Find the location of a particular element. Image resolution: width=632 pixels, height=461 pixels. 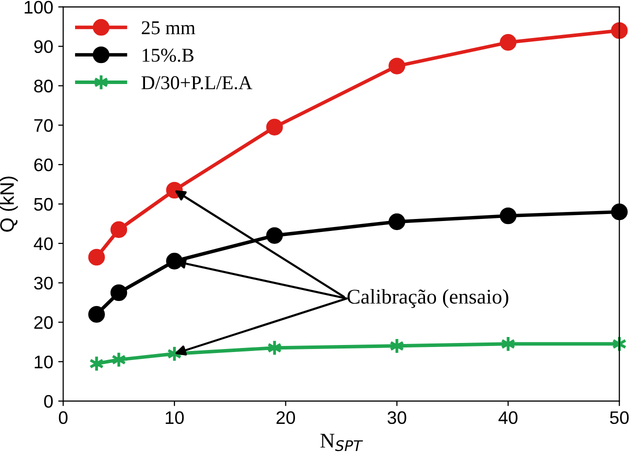

x-tick-label: 40 is located at coordinates (508, 417).